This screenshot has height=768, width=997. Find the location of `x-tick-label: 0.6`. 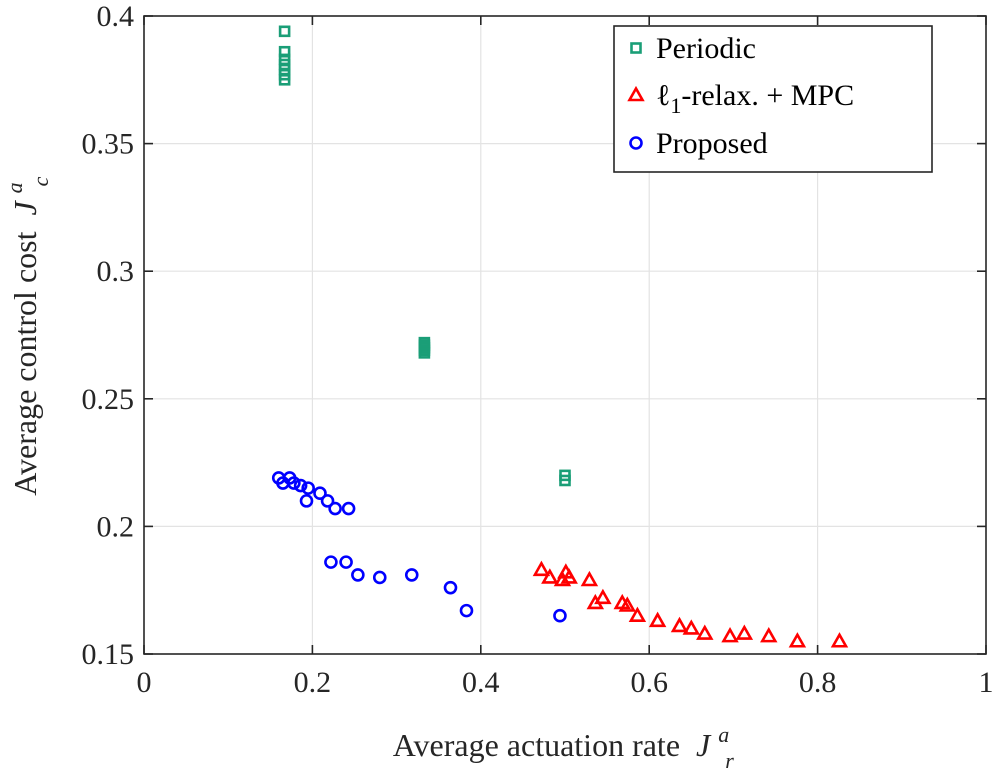

x-tick-label: 0.6 is located at coordinates (649, 682).